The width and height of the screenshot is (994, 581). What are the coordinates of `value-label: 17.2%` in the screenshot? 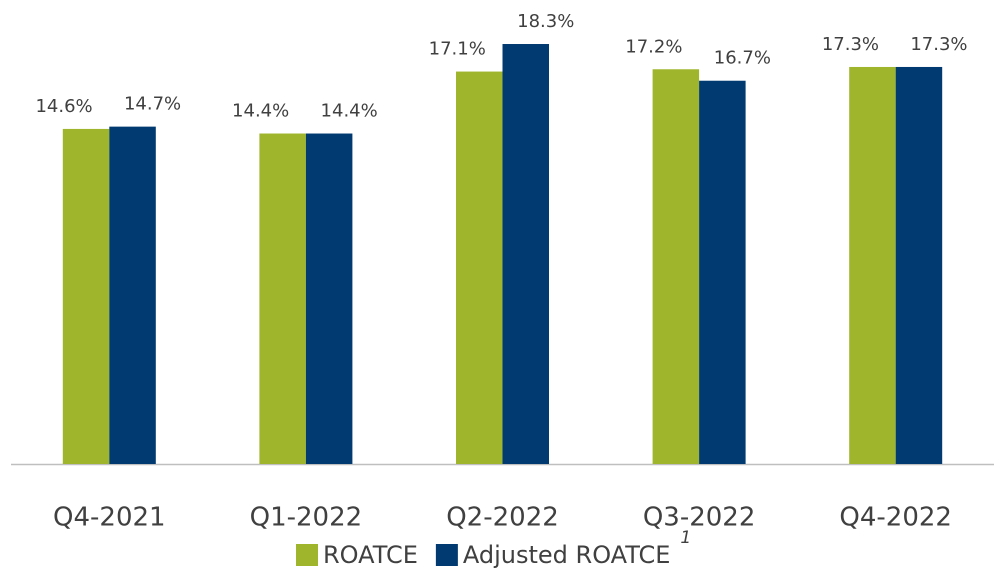 It's located at (653, 46).